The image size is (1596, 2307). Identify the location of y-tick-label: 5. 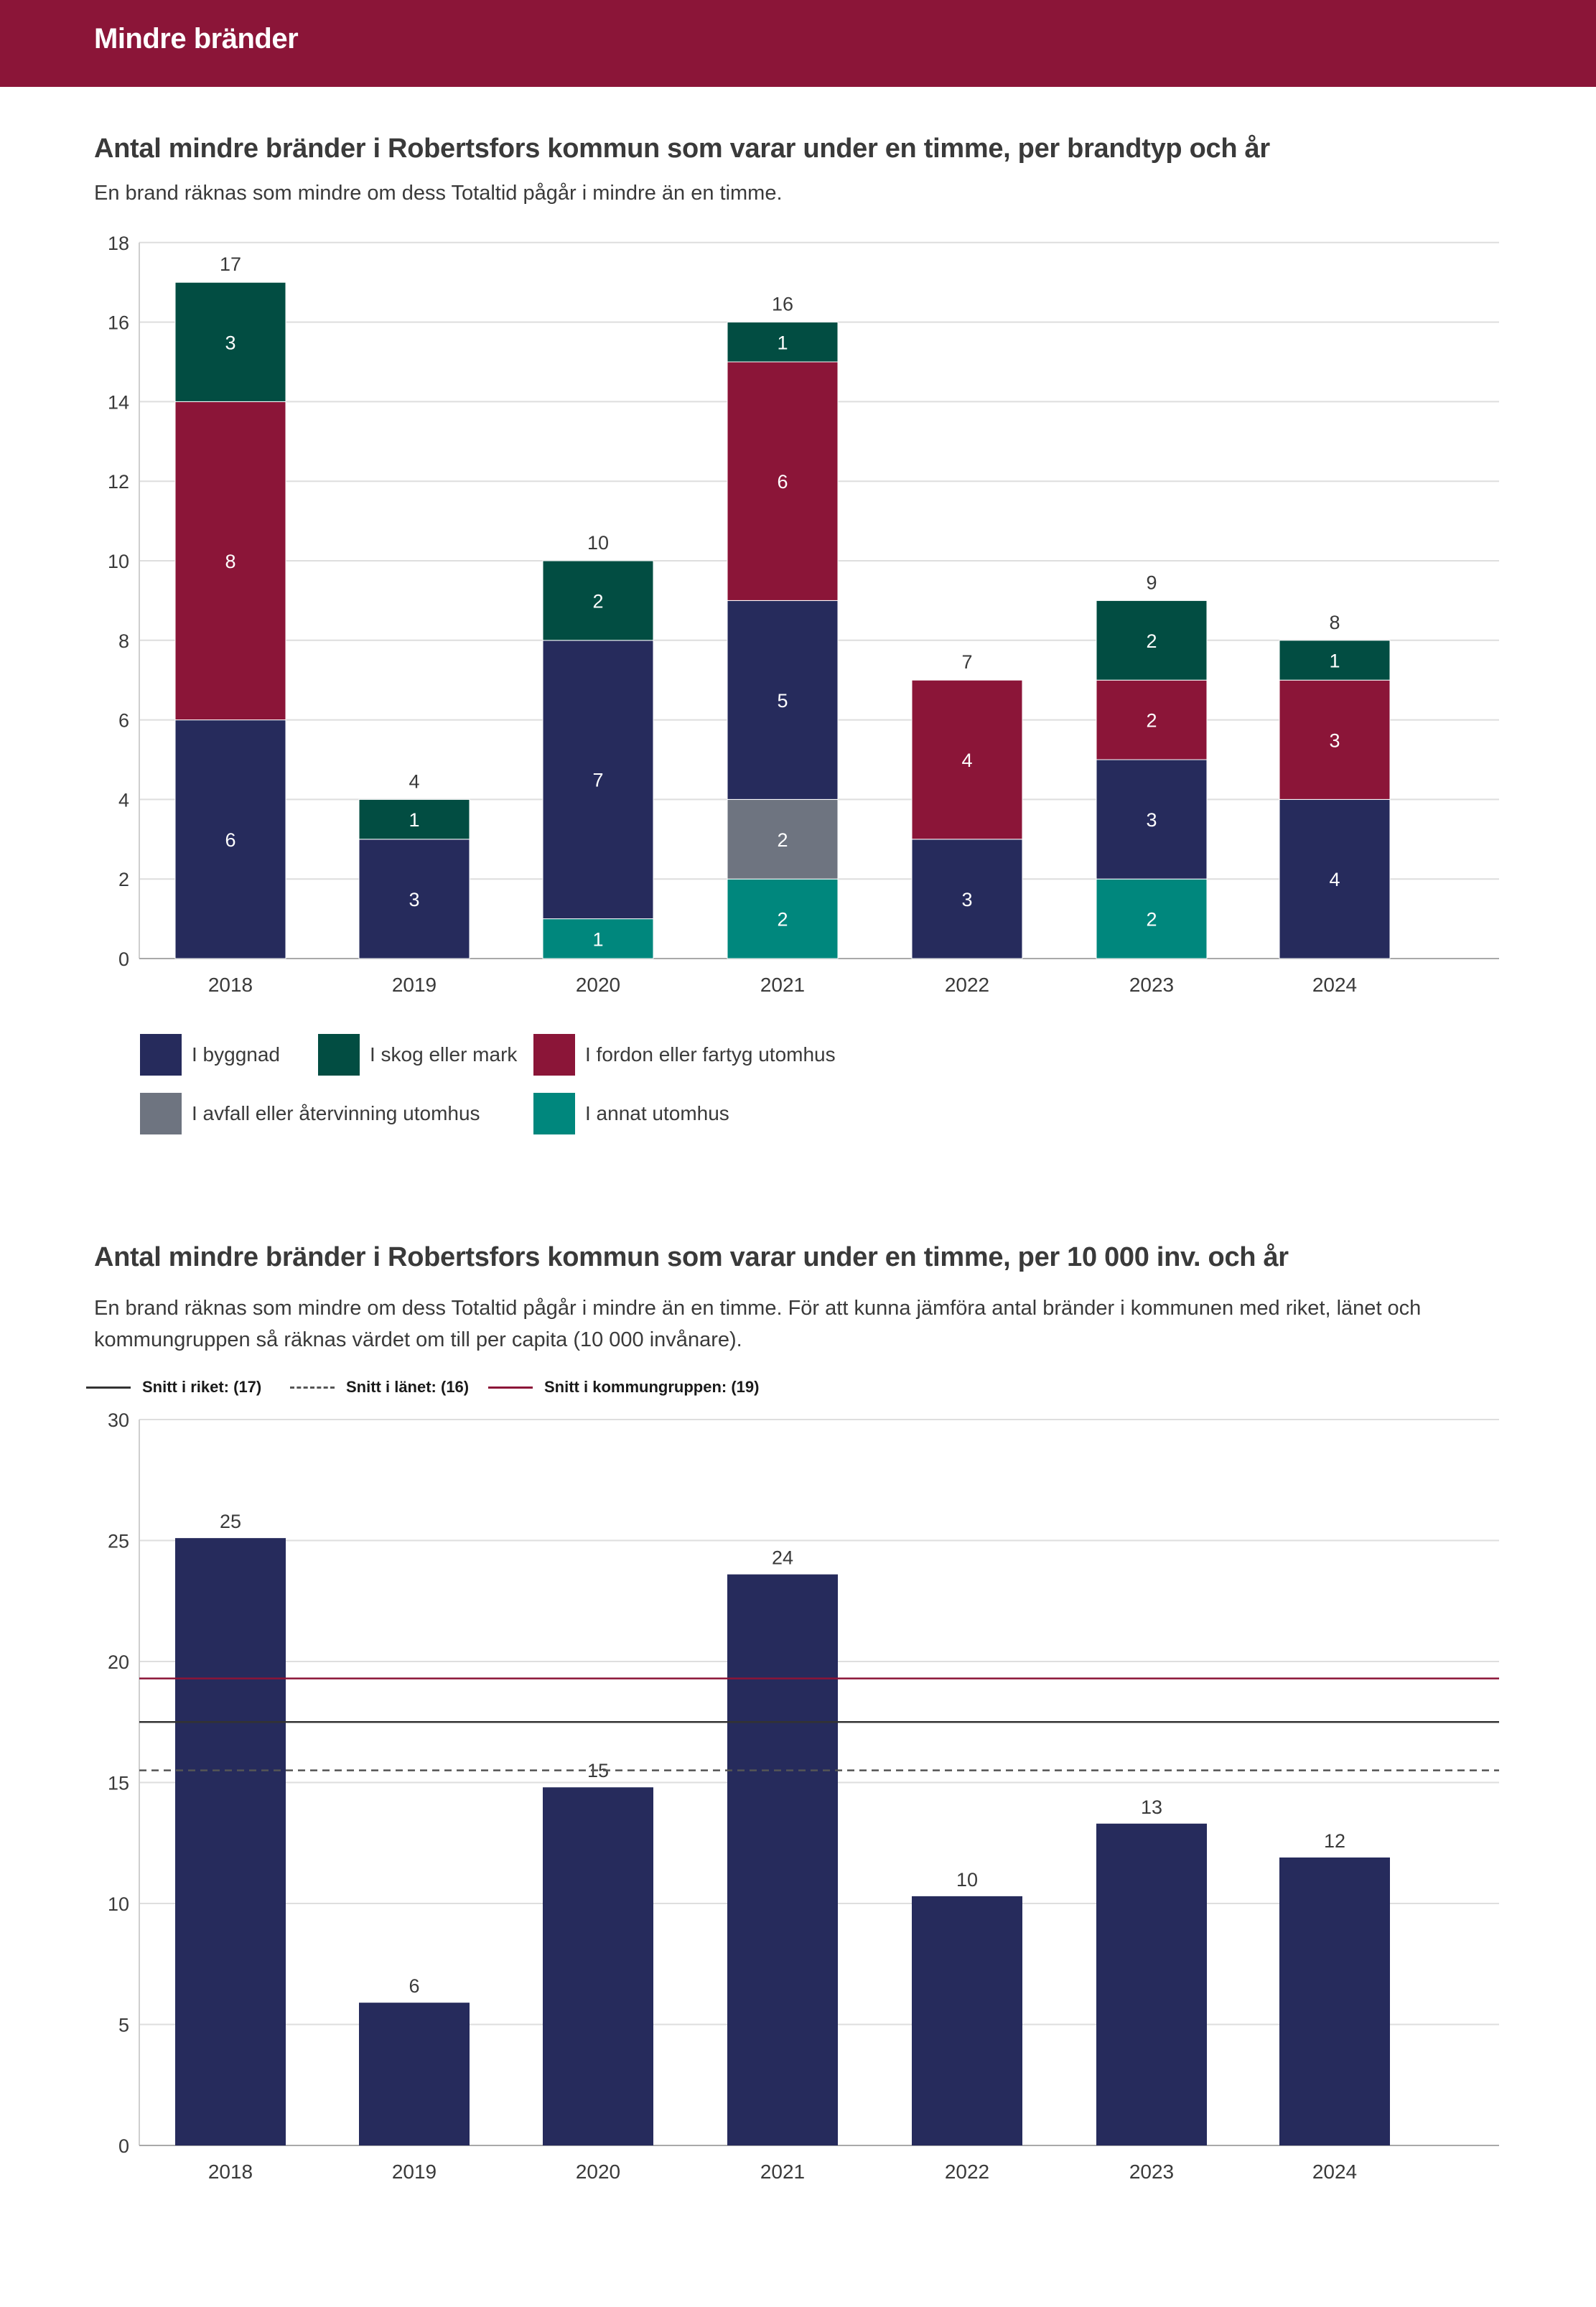
(123, 2025).